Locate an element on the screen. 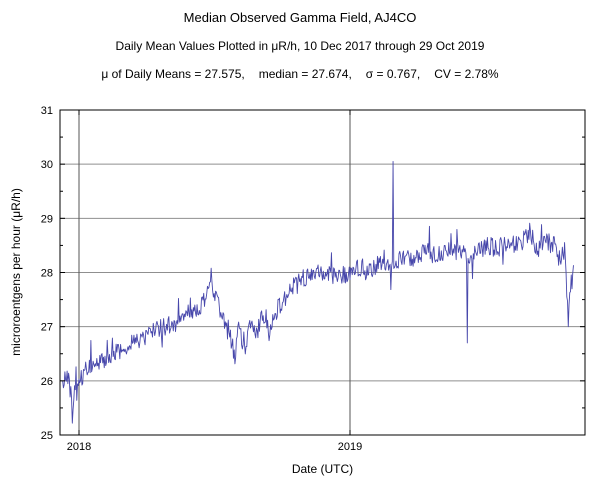 Image resolution: width=600 pixels, height=496 pixels. stat-median: median = 27.674, is located at coordinates (305, 74).